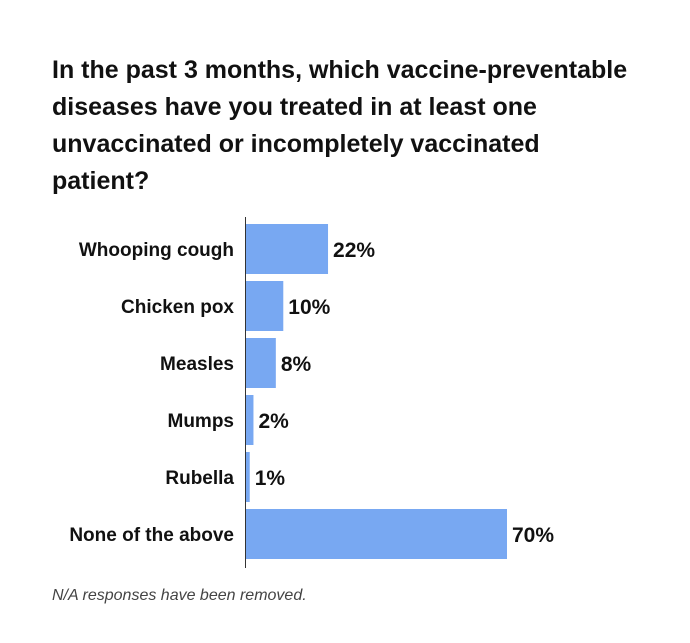  I want to click on value-label: 8%, so click(296, 364).